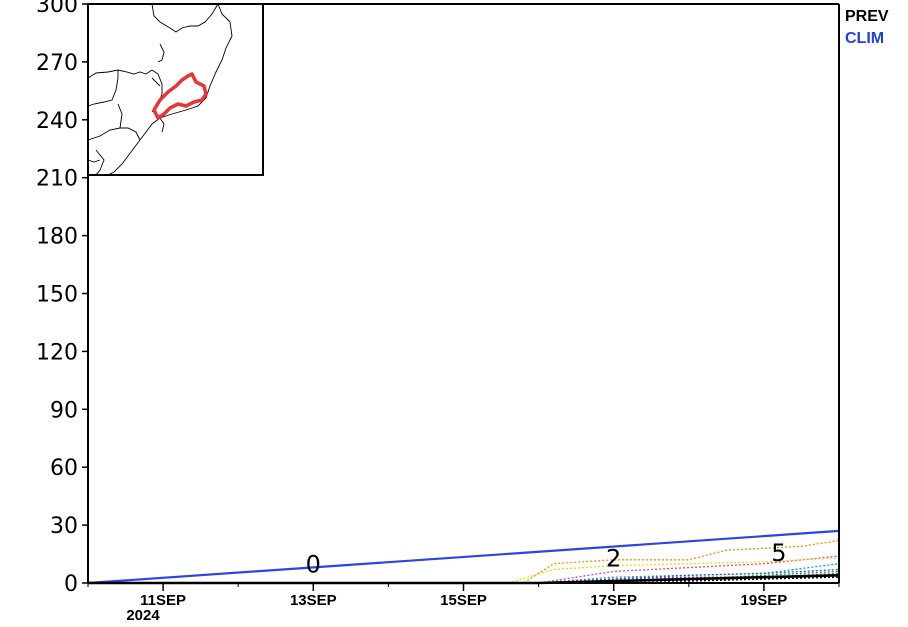 This screenshot has height=627, width=908. I want to click on x-tick-label: 15SEP, so click(463, 600).